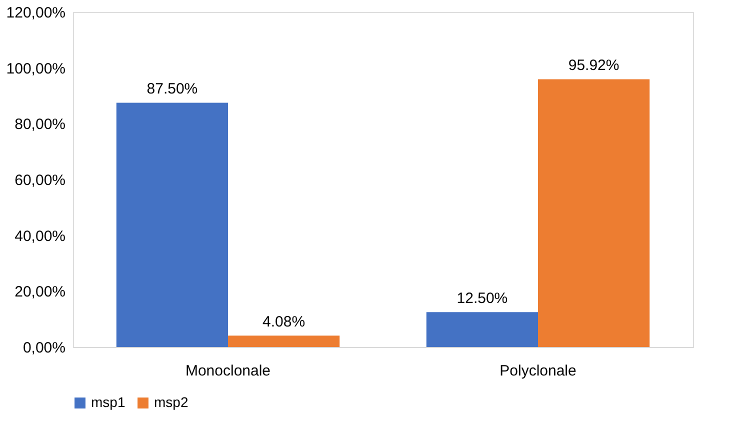 This screenshot has height=439, width=733. Describe the element at coordinates (40, 236) in the screenshot. I see `y-tick-label: 40,00%` at that location.